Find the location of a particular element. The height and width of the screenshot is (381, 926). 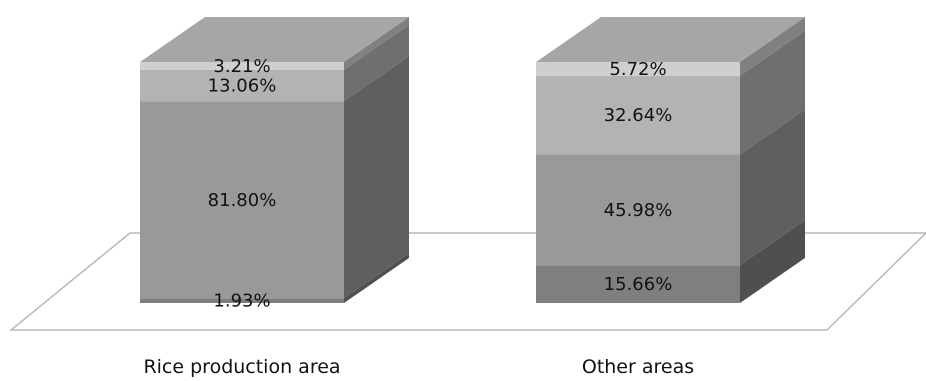

data-label-1-2: 81.80% is located at coordinates (242, 200).